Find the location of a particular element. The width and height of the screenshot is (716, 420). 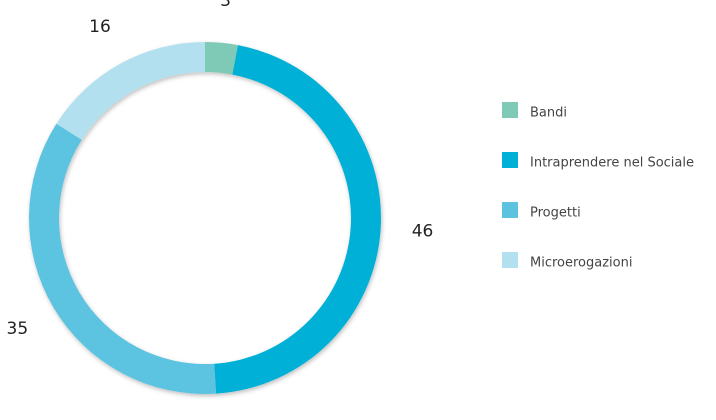

legend-label: Bandi is located at coordinates (548, 113).